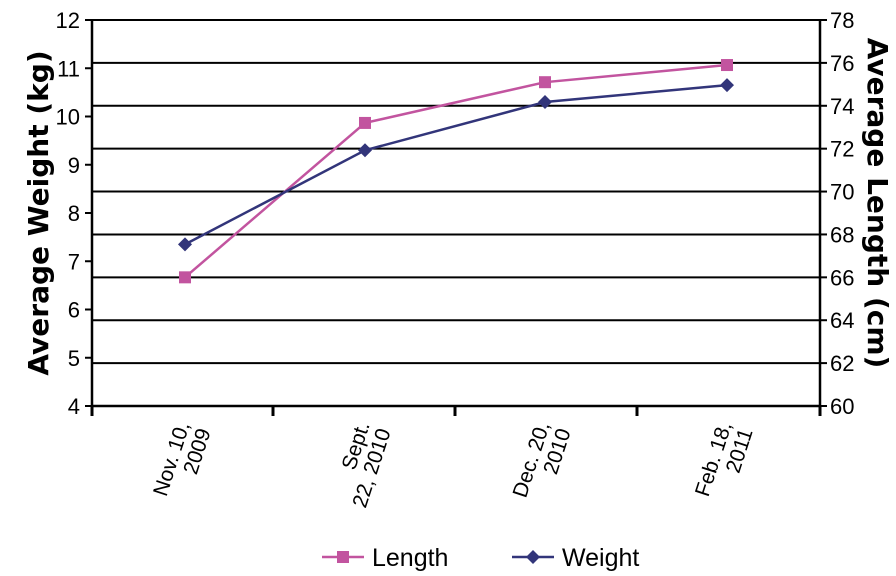  What do you see at coordinates (842, 363) in the screenshot?
I see `right-tick-label: 62` at bounding box center [842, 363].